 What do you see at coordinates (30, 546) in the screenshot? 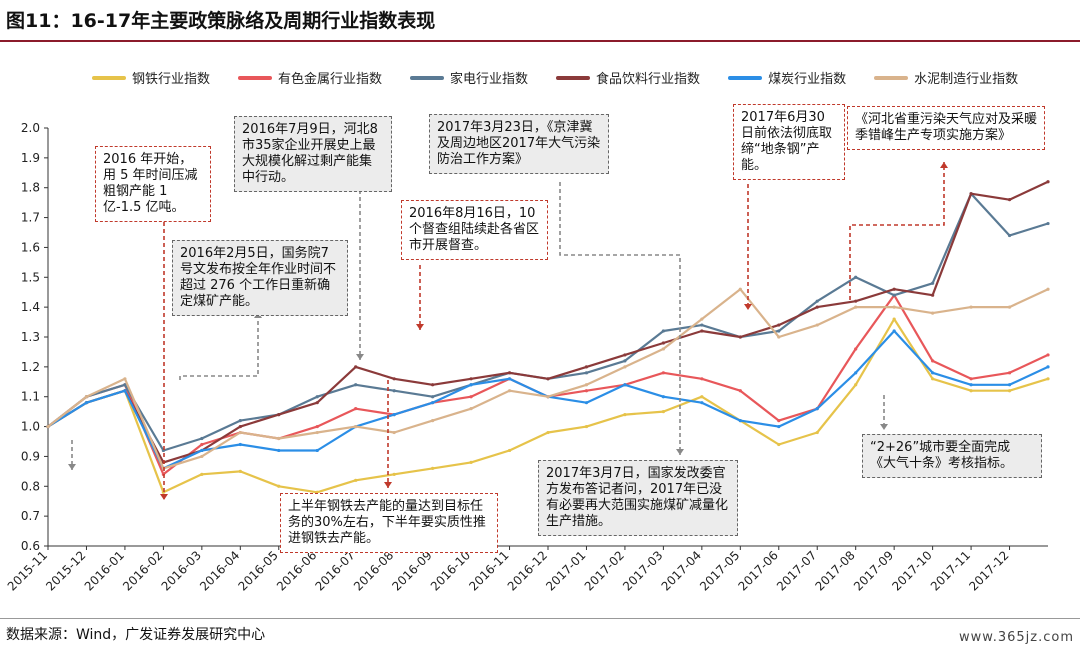
I see `y-tick-label: 0.6` at bounding box center [30, 546].